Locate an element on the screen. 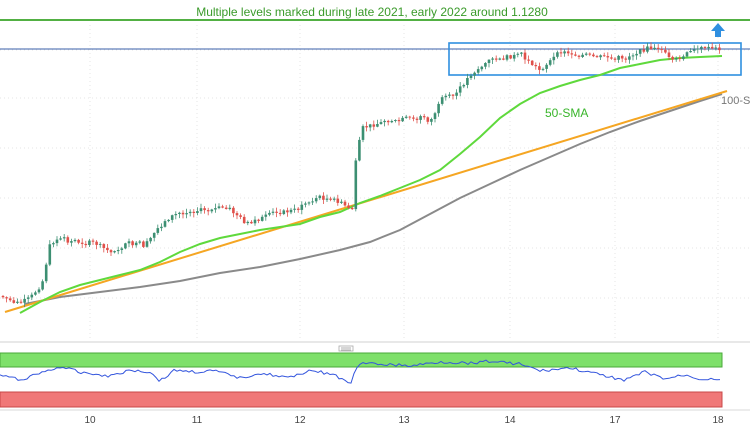  x-tick-label: 12 is located at coordinates (300, 420).